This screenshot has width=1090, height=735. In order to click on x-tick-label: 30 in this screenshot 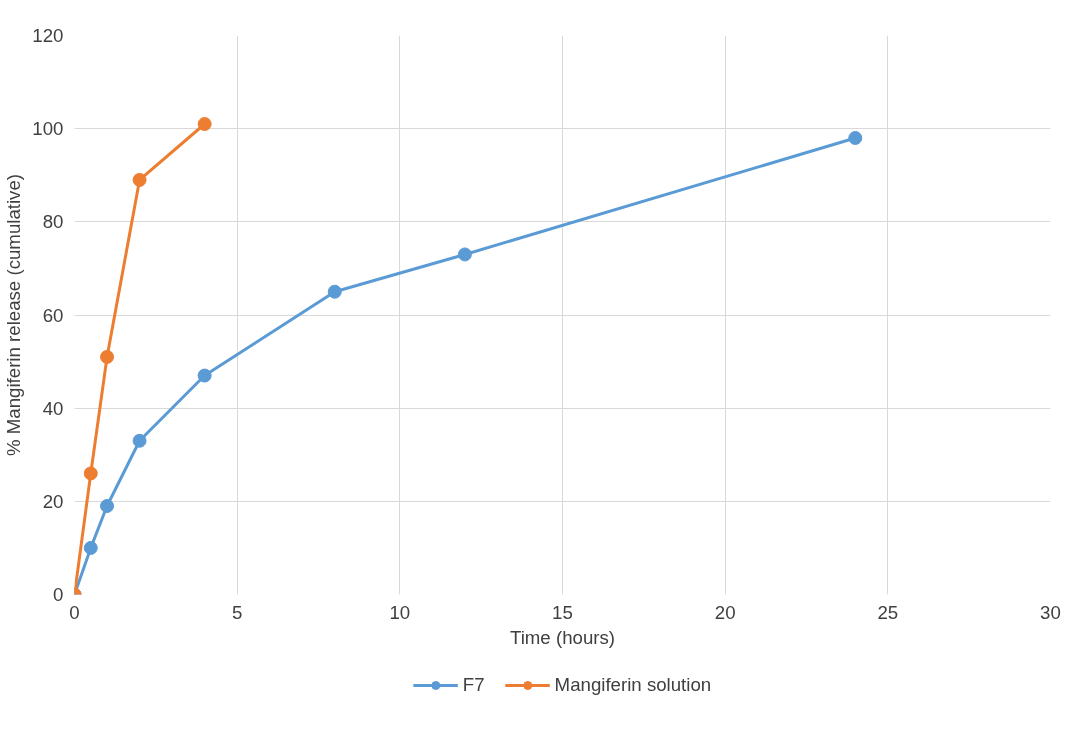, I will do `click(1050, 612)`.